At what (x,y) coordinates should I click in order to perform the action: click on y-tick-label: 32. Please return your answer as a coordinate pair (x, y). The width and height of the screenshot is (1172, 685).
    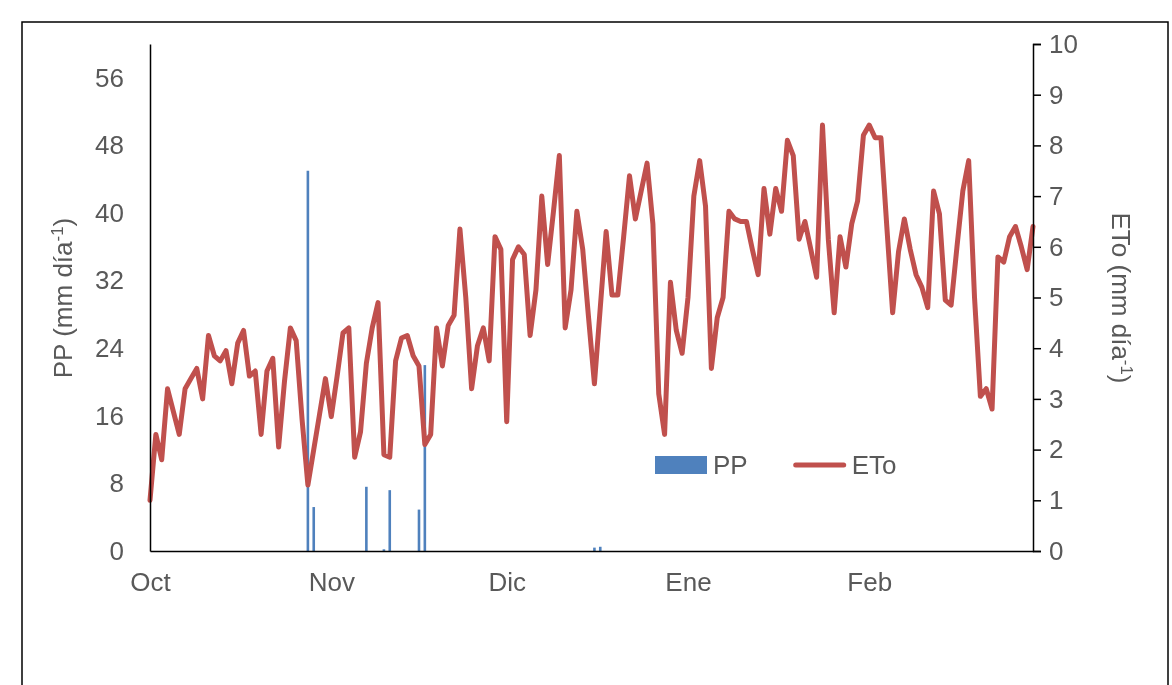
    Looking at the image, I should click on (109, 280).